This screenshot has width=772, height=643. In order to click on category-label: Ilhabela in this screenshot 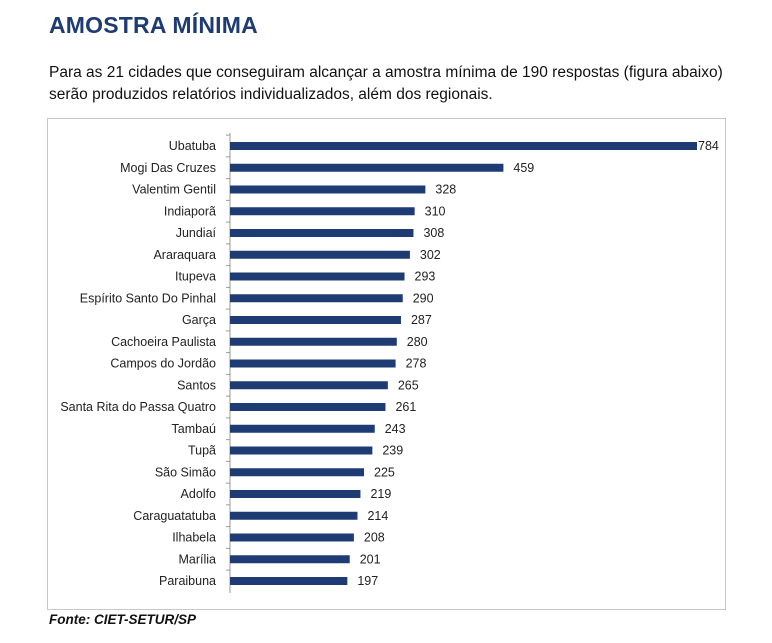, I will do `click(194, 538)`.